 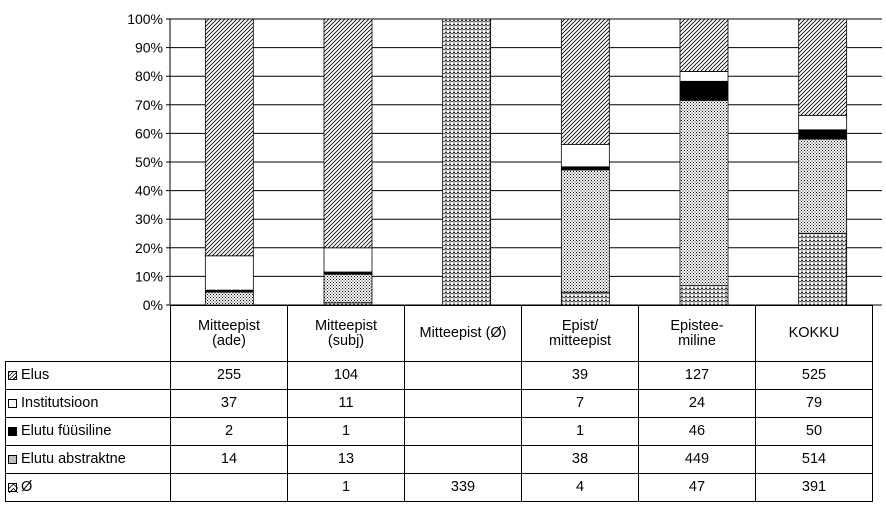 I want to click on category-label-line: KOKKU, so click(x=814, y=333).